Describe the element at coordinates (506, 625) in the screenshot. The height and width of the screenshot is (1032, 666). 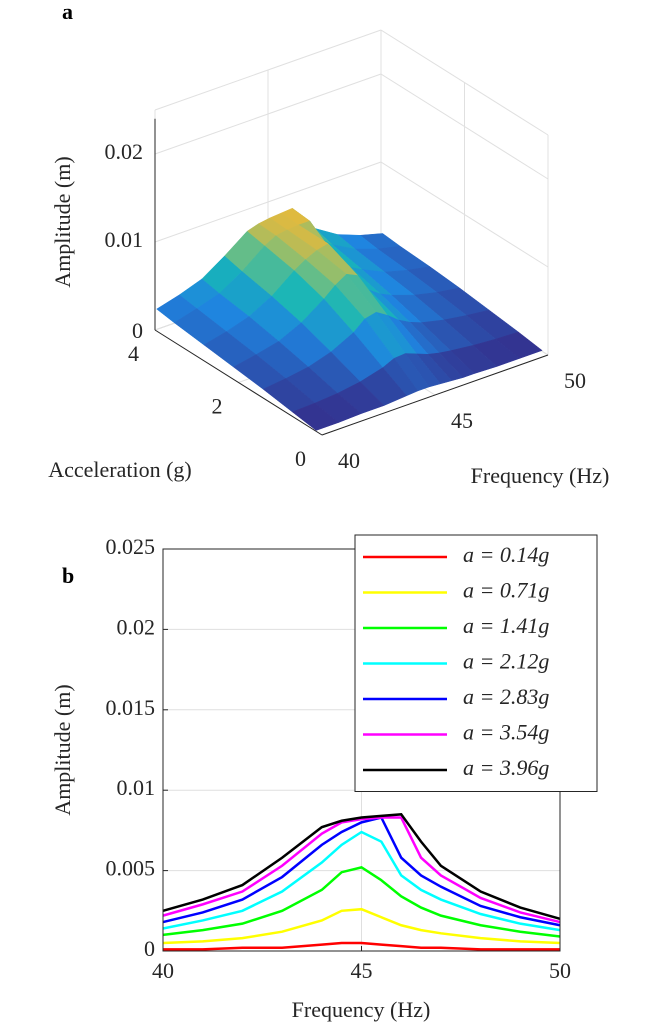
I see `legend-label: a = 1.41g` at that location.